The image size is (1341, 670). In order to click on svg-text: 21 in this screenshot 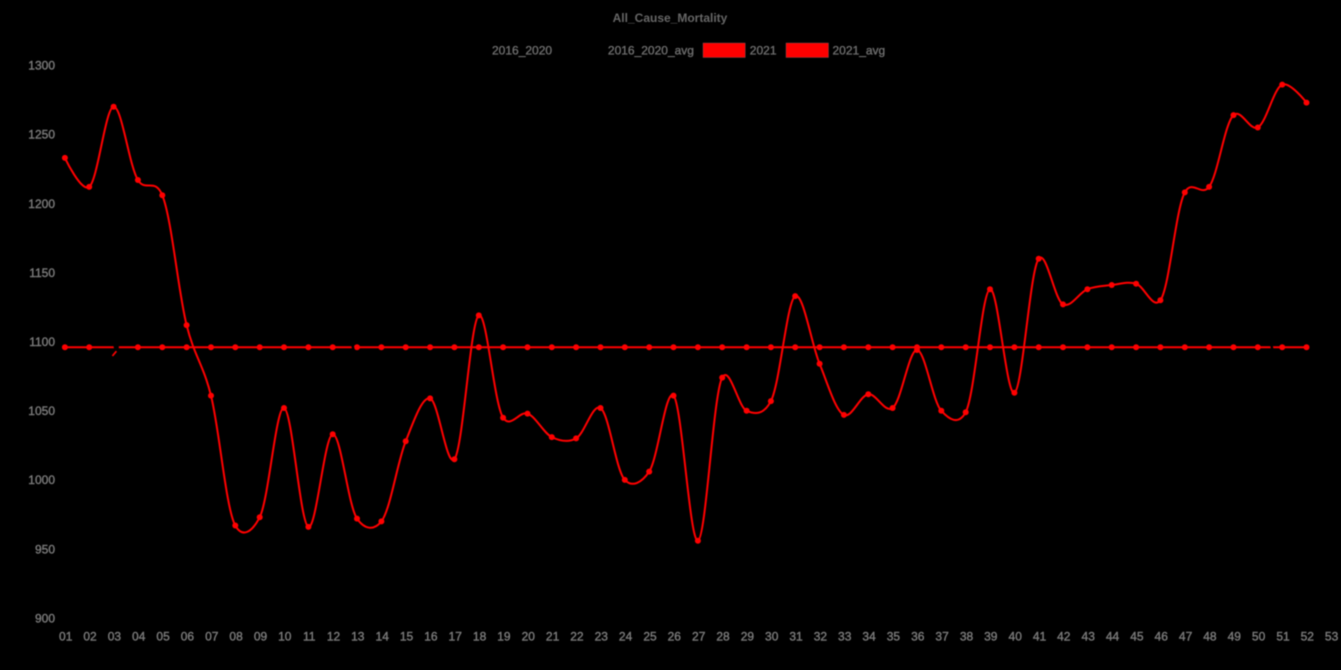, I will do `click(553, 637)`.